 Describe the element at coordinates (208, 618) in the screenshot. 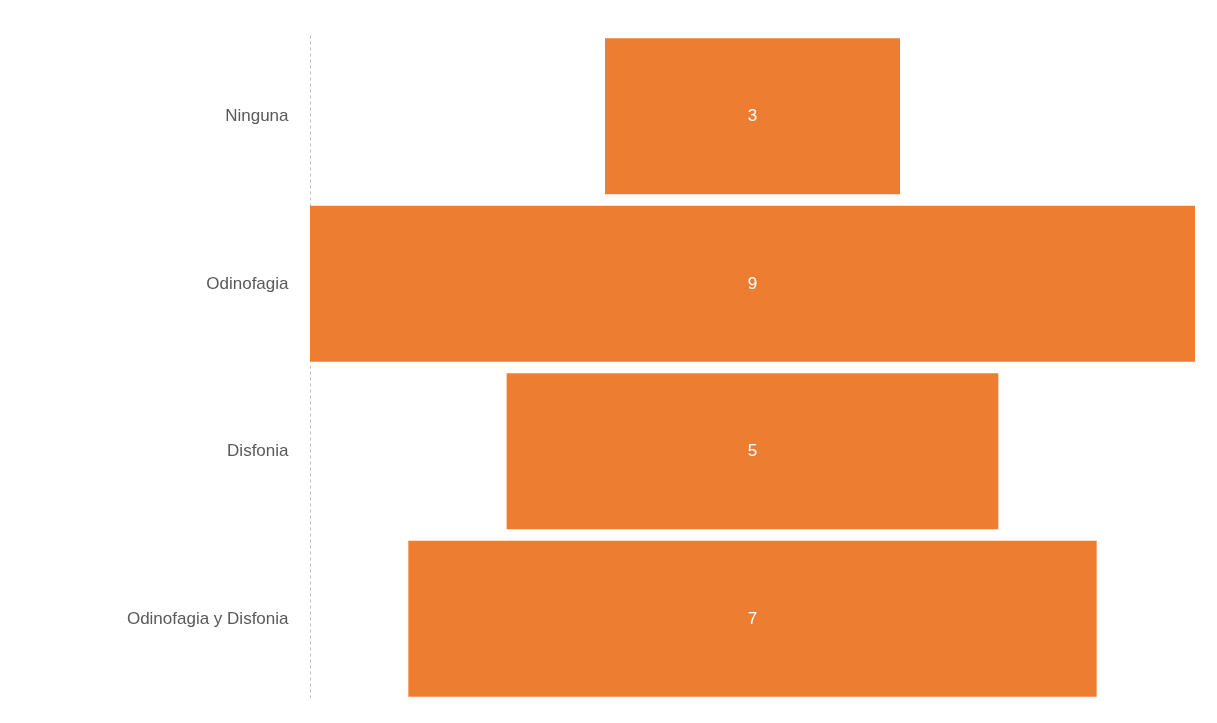

I see `category-label: Odinofagia y Disfonia` at that location.